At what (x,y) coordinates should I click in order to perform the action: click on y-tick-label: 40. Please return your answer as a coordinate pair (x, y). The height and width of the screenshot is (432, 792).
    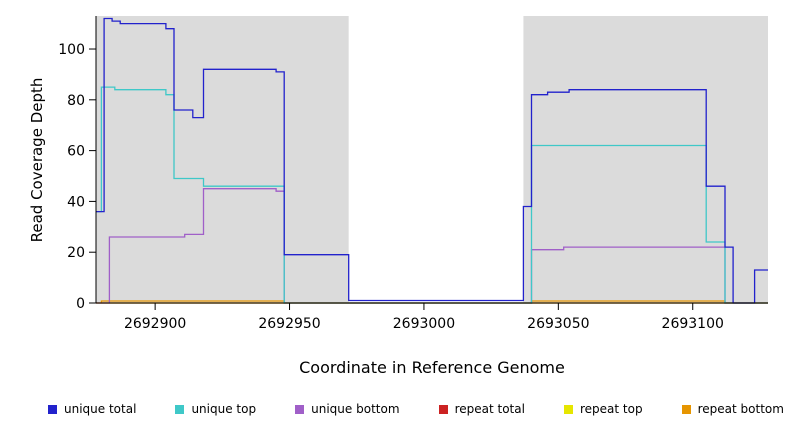
    Looking at the image, I should click on (76, 202).